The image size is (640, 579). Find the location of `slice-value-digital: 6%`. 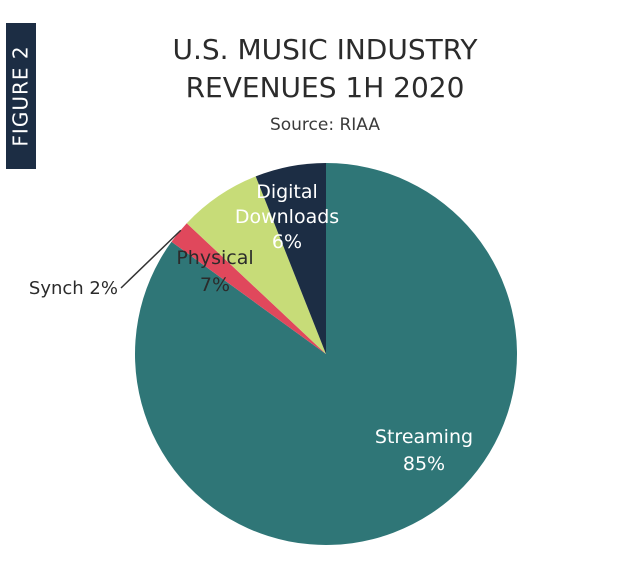

slice-value-digital: 6% is located at coordinates (287, 242).